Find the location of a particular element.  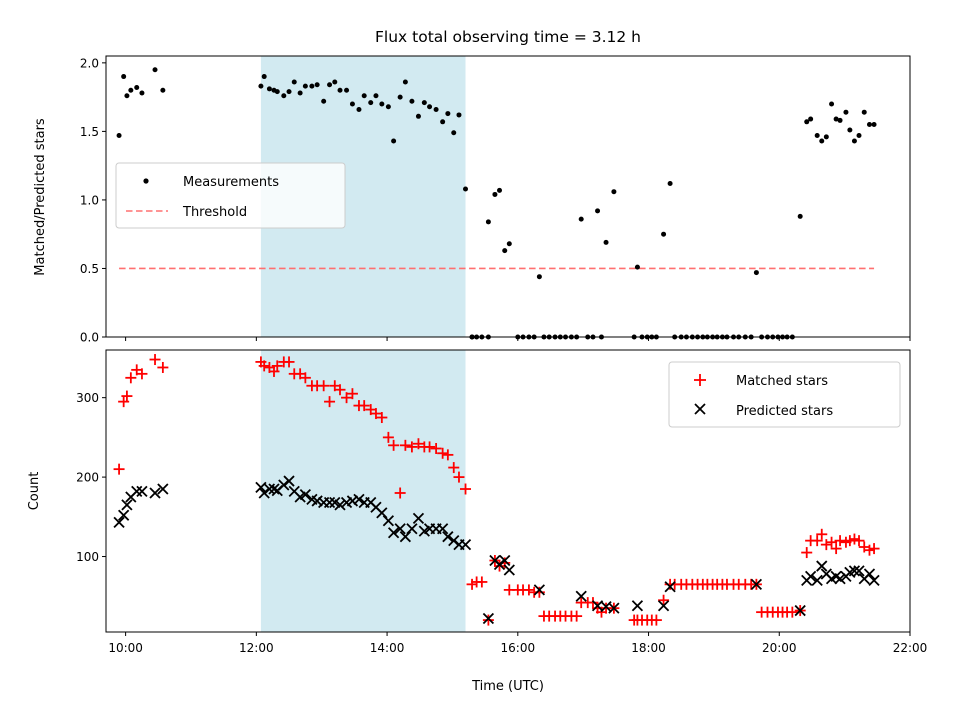

legend-marker-predicted is located at coordinates (700, 409).